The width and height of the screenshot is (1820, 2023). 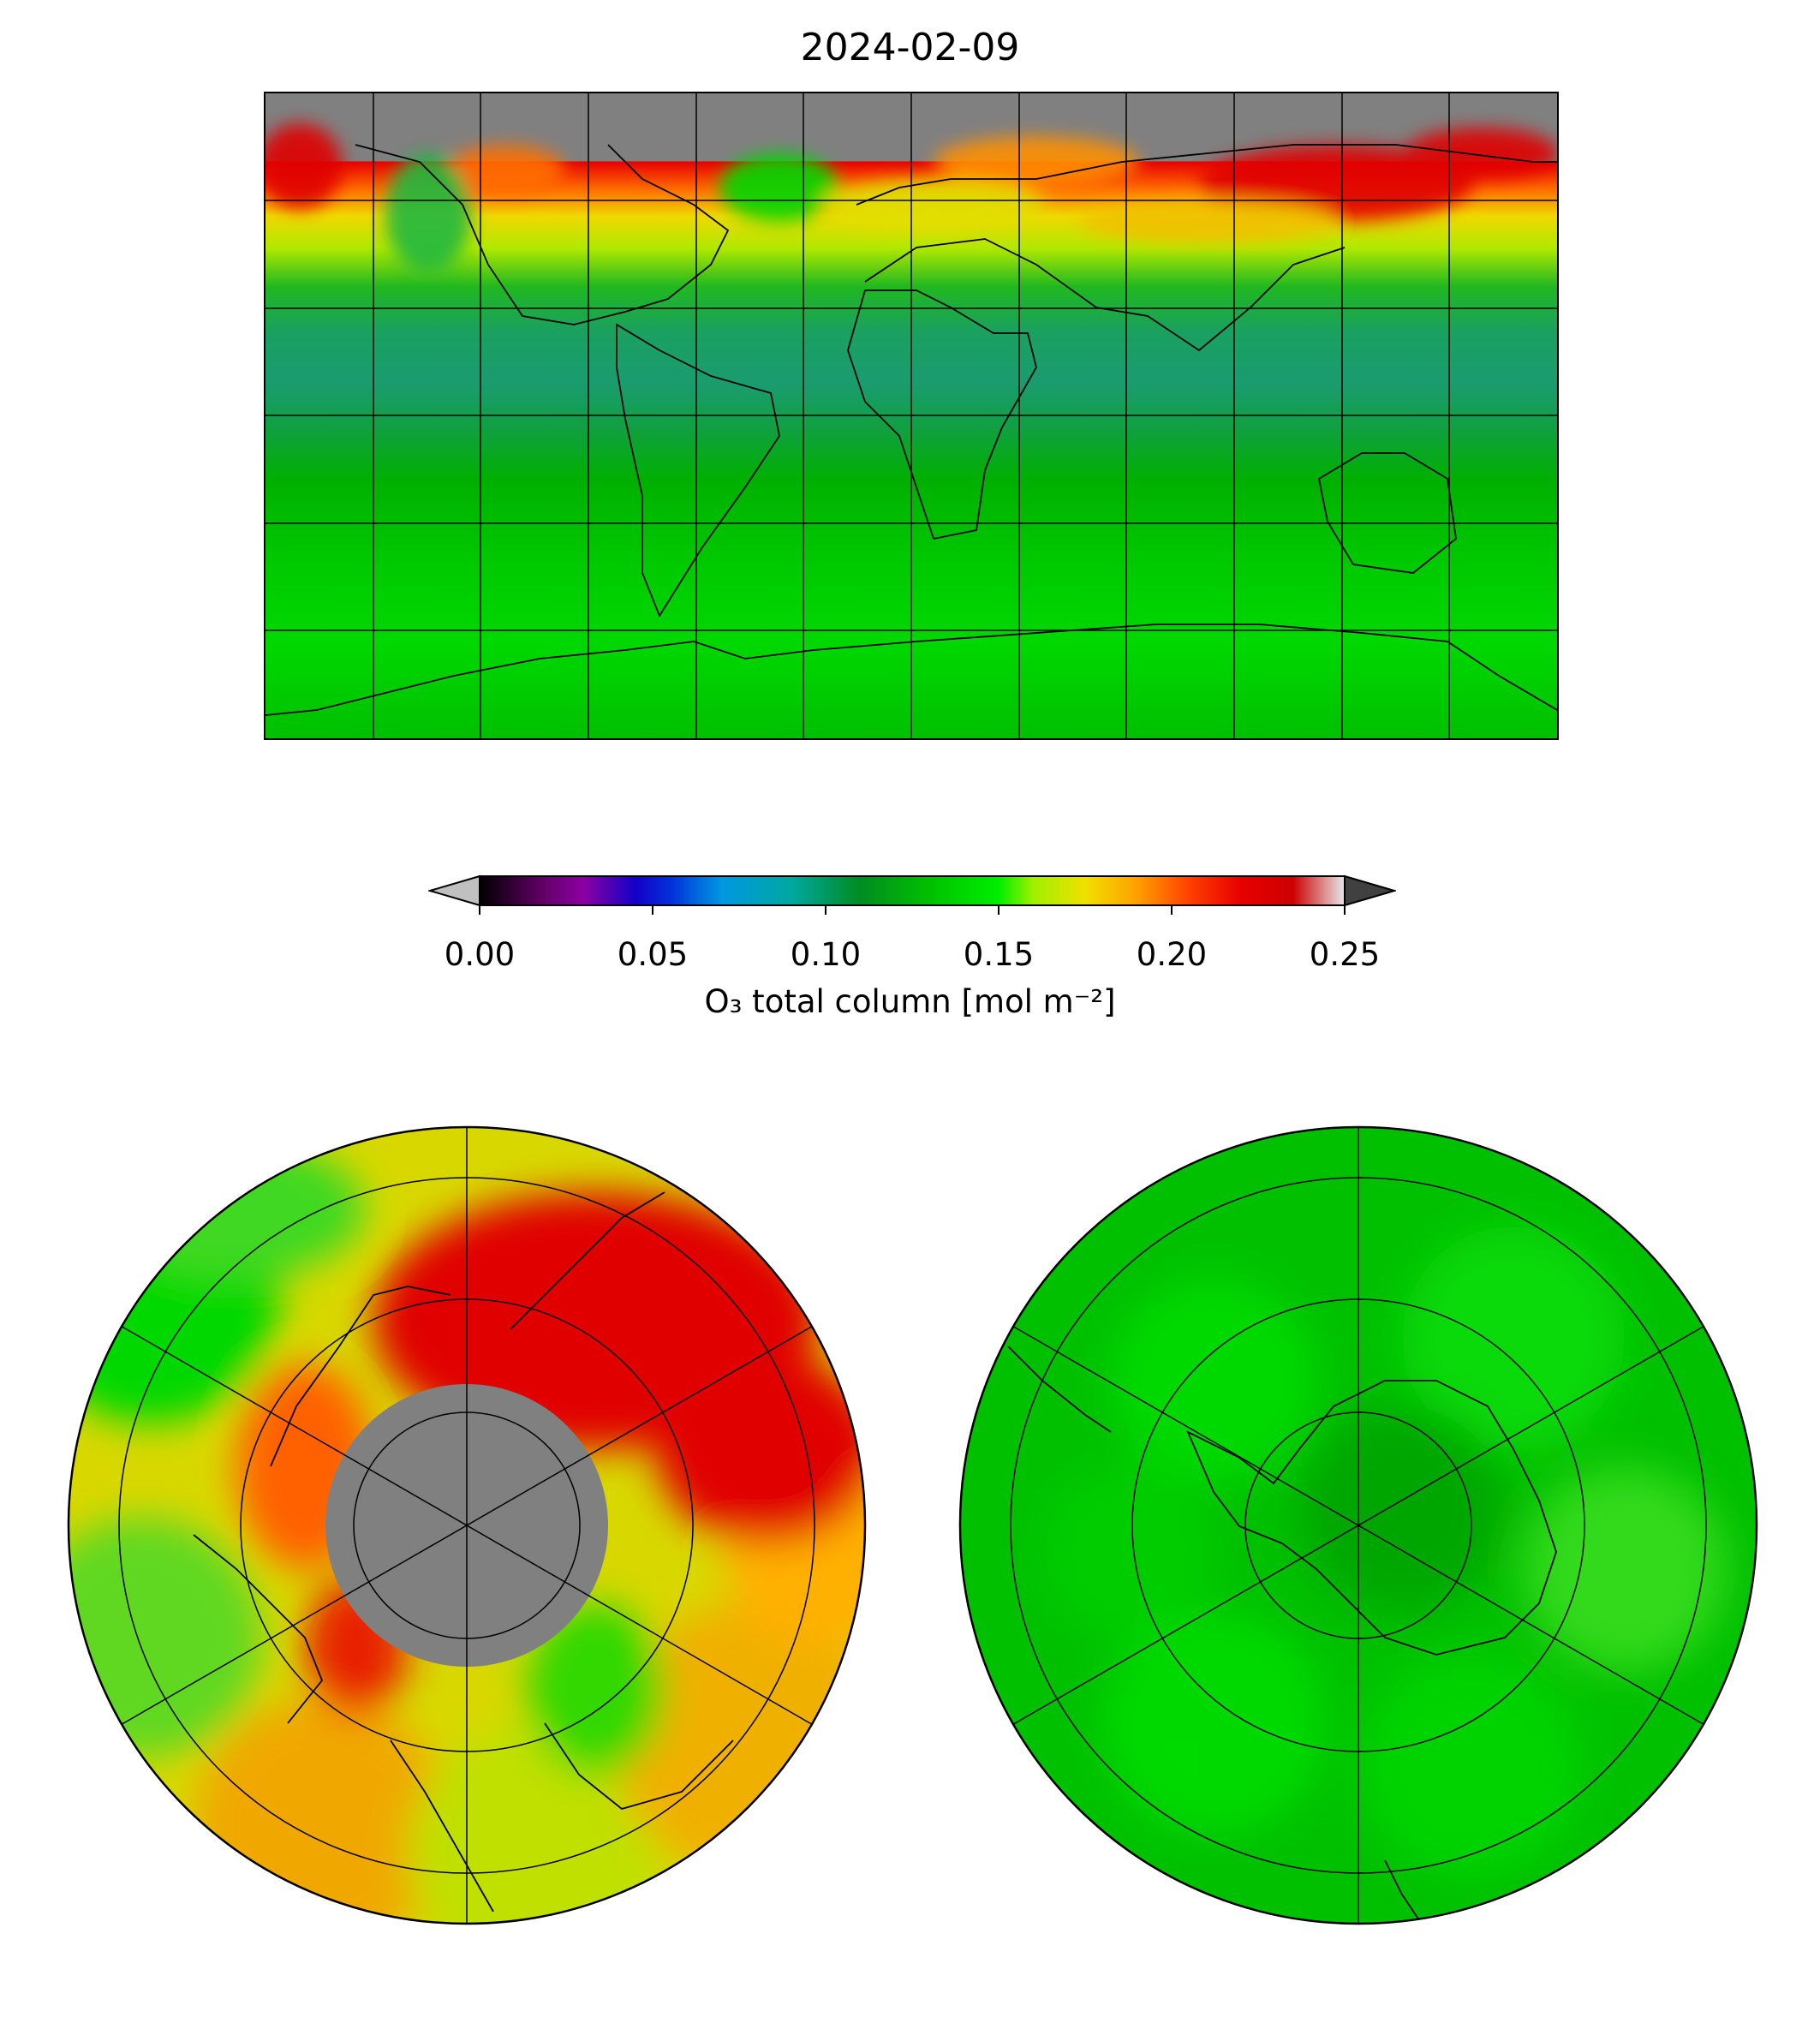 What do you see at coordinates (480, 954) in the screenshot?
I see `colorbar-tick: 0.00` at bounding box center [480, 954].